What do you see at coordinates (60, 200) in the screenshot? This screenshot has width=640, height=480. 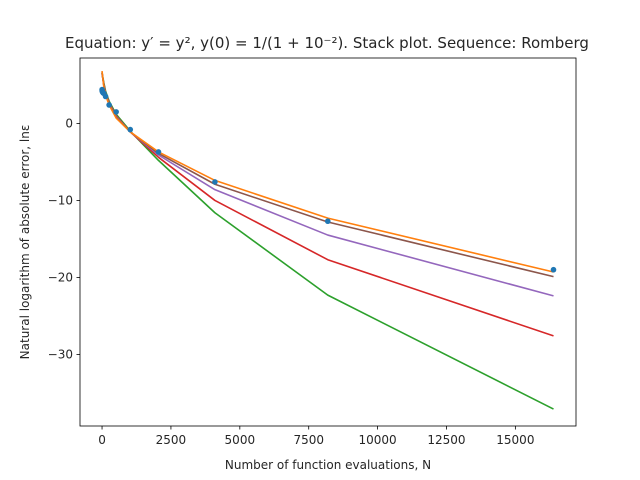 I see `y-tick-label: −10` at bounding box center [60, 200].